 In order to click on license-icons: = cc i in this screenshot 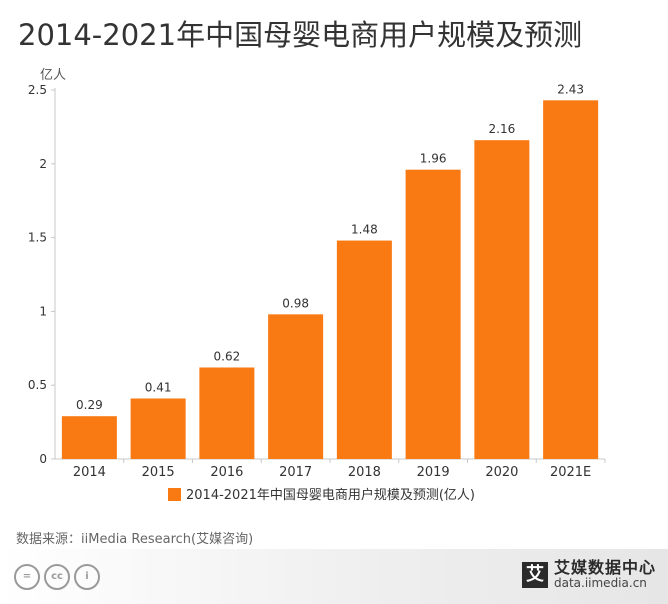, I will do `click(57, 577)`.